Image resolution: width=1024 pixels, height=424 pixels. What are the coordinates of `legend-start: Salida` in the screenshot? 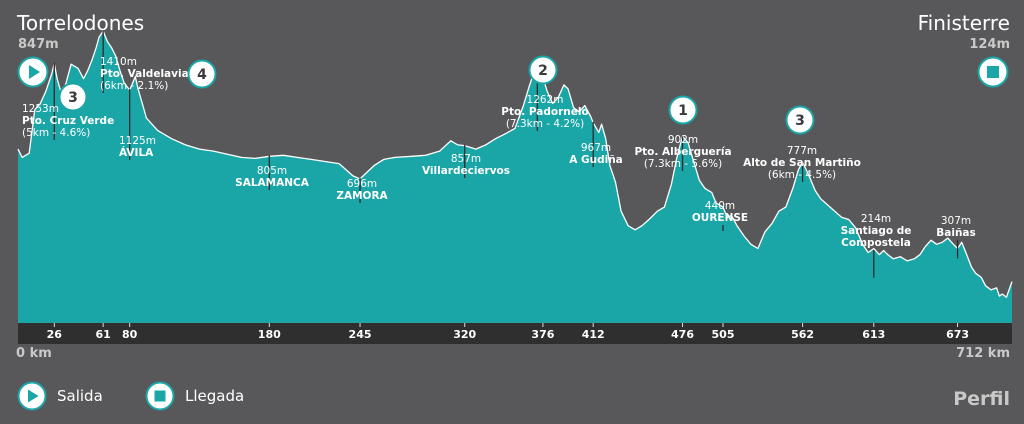 It's located at (60, 396).